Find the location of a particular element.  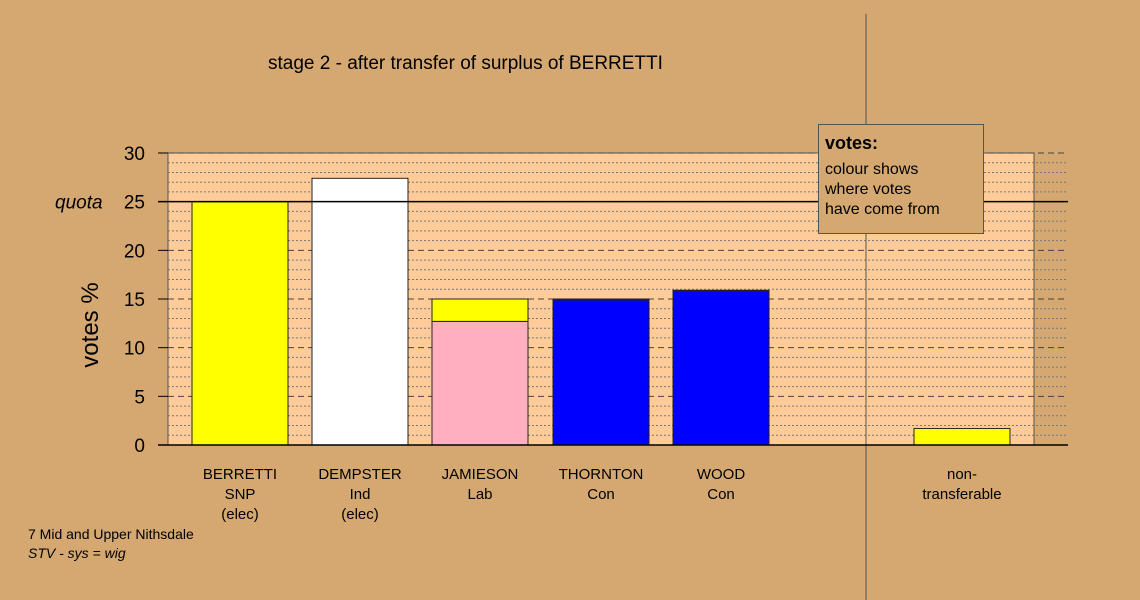

system-note: STV - sys = wig is located at coordinates (77, 553).